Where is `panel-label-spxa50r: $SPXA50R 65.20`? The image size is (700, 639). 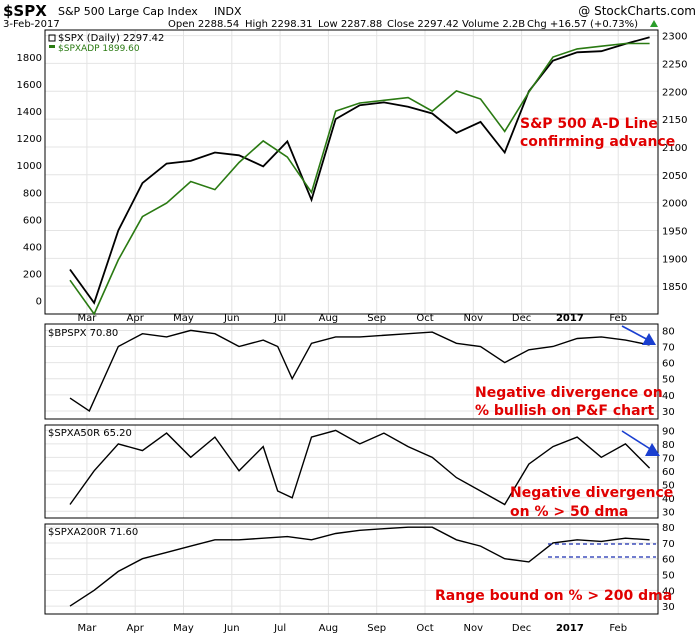 panel-label-spxa50r: $SPXA50R 65.20 is located at coordinates (90, 433).